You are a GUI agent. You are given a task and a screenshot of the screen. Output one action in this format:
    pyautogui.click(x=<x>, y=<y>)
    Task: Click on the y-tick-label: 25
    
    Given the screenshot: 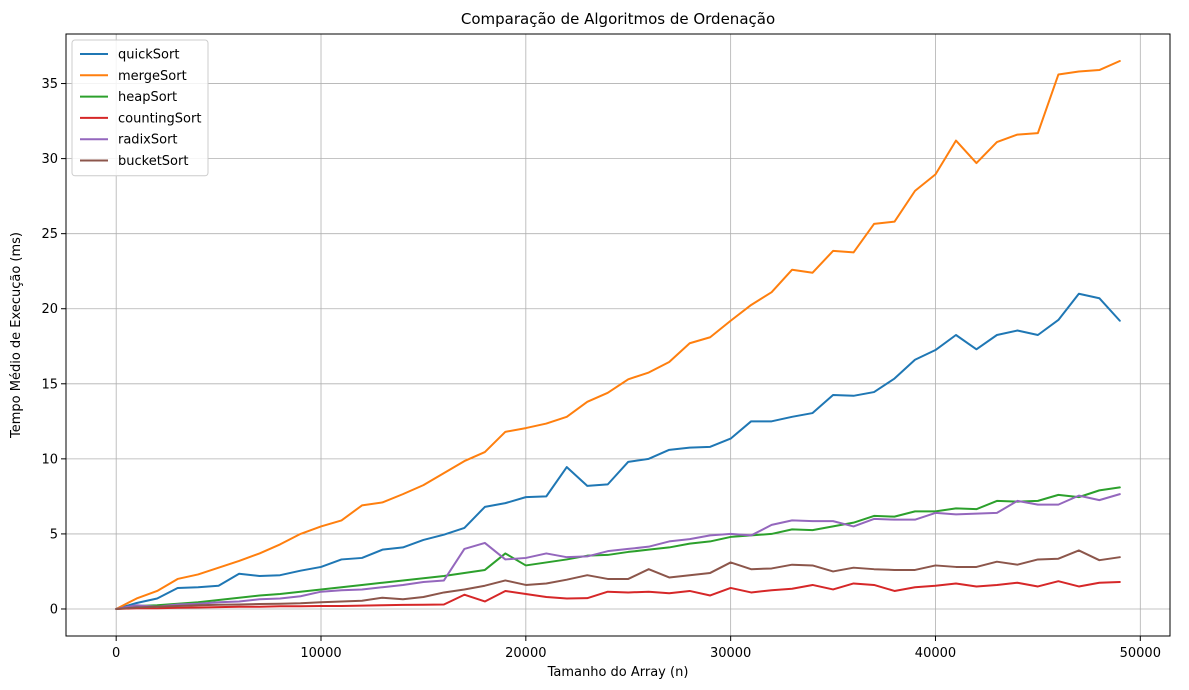 What is the action you would take?
    pyautogui.click(x=49, y=234)
    